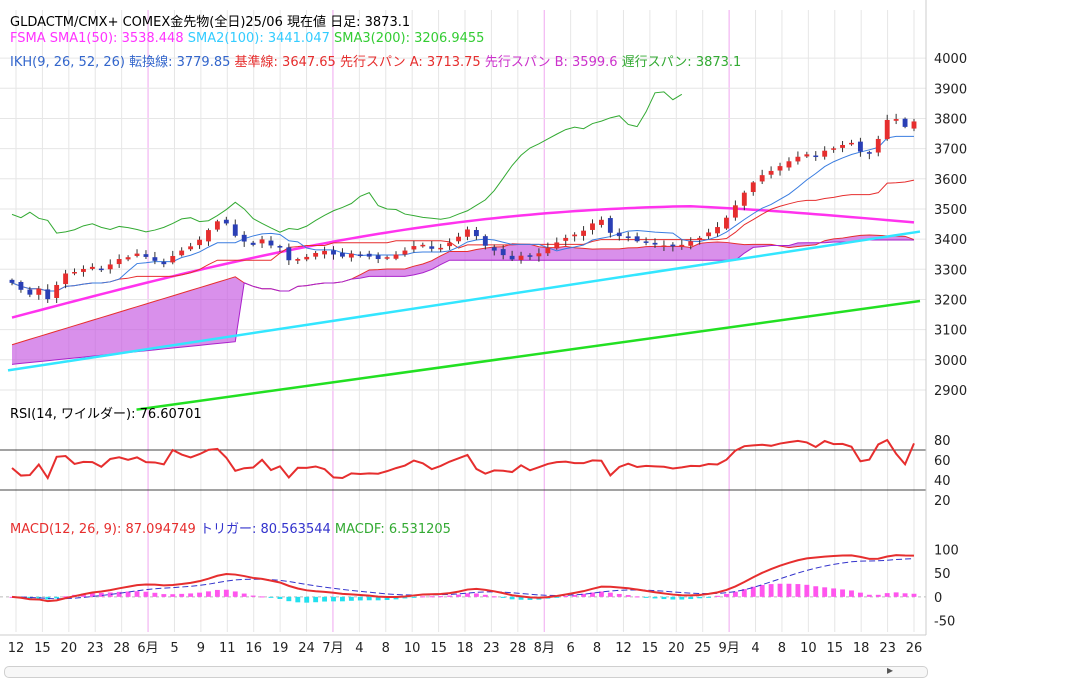  What do you see at coordinates (410, 62) in the screenshot?
I see `senkou-a-label: 先行スパン A: 3713.75` at bounding box center [410, 62].